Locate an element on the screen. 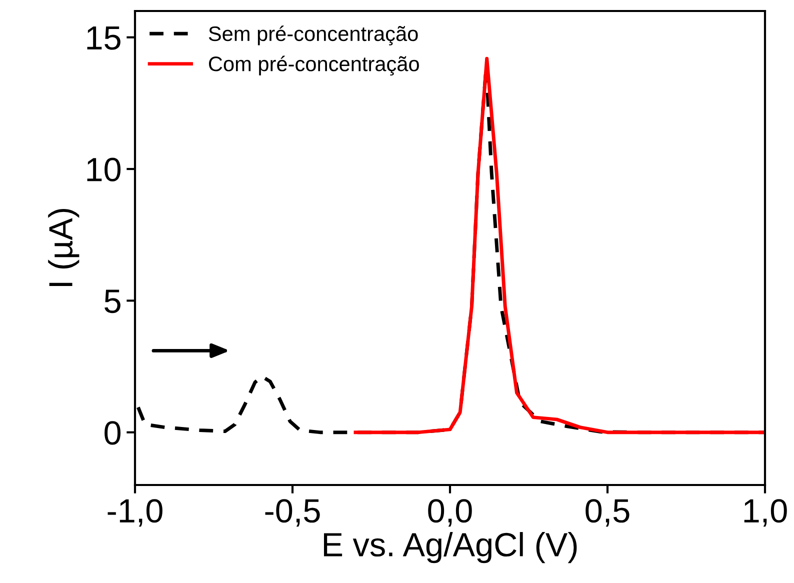 The width and height of the screenshot is (794, 583). y-tick-label: 5 is located at coordinates (112, 302).